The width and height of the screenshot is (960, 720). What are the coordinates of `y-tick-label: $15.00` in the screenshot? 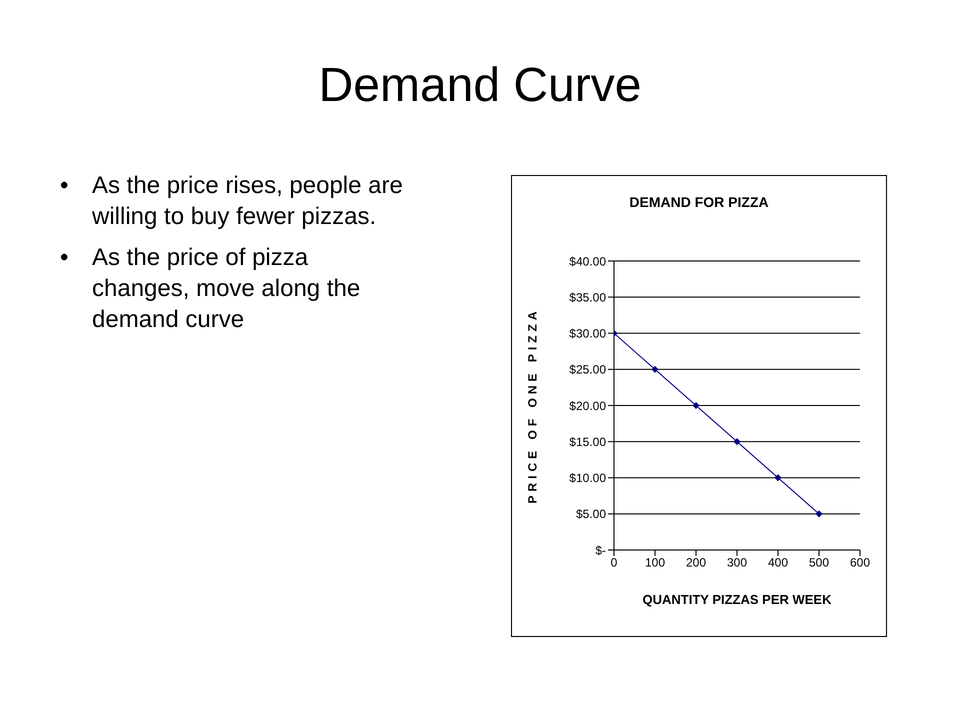 It's located at (587, 441).